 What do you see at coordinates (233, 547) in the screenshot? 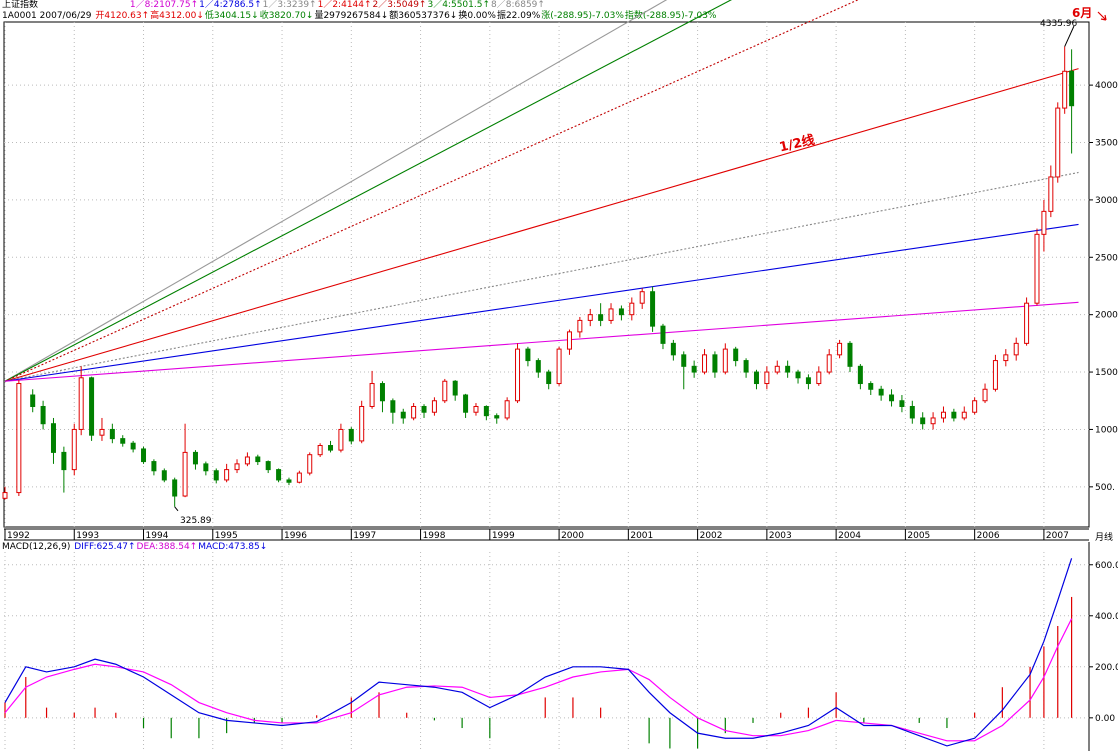
I see `macd-value: MACD:473.85↓` at bounding box center [233, 547].